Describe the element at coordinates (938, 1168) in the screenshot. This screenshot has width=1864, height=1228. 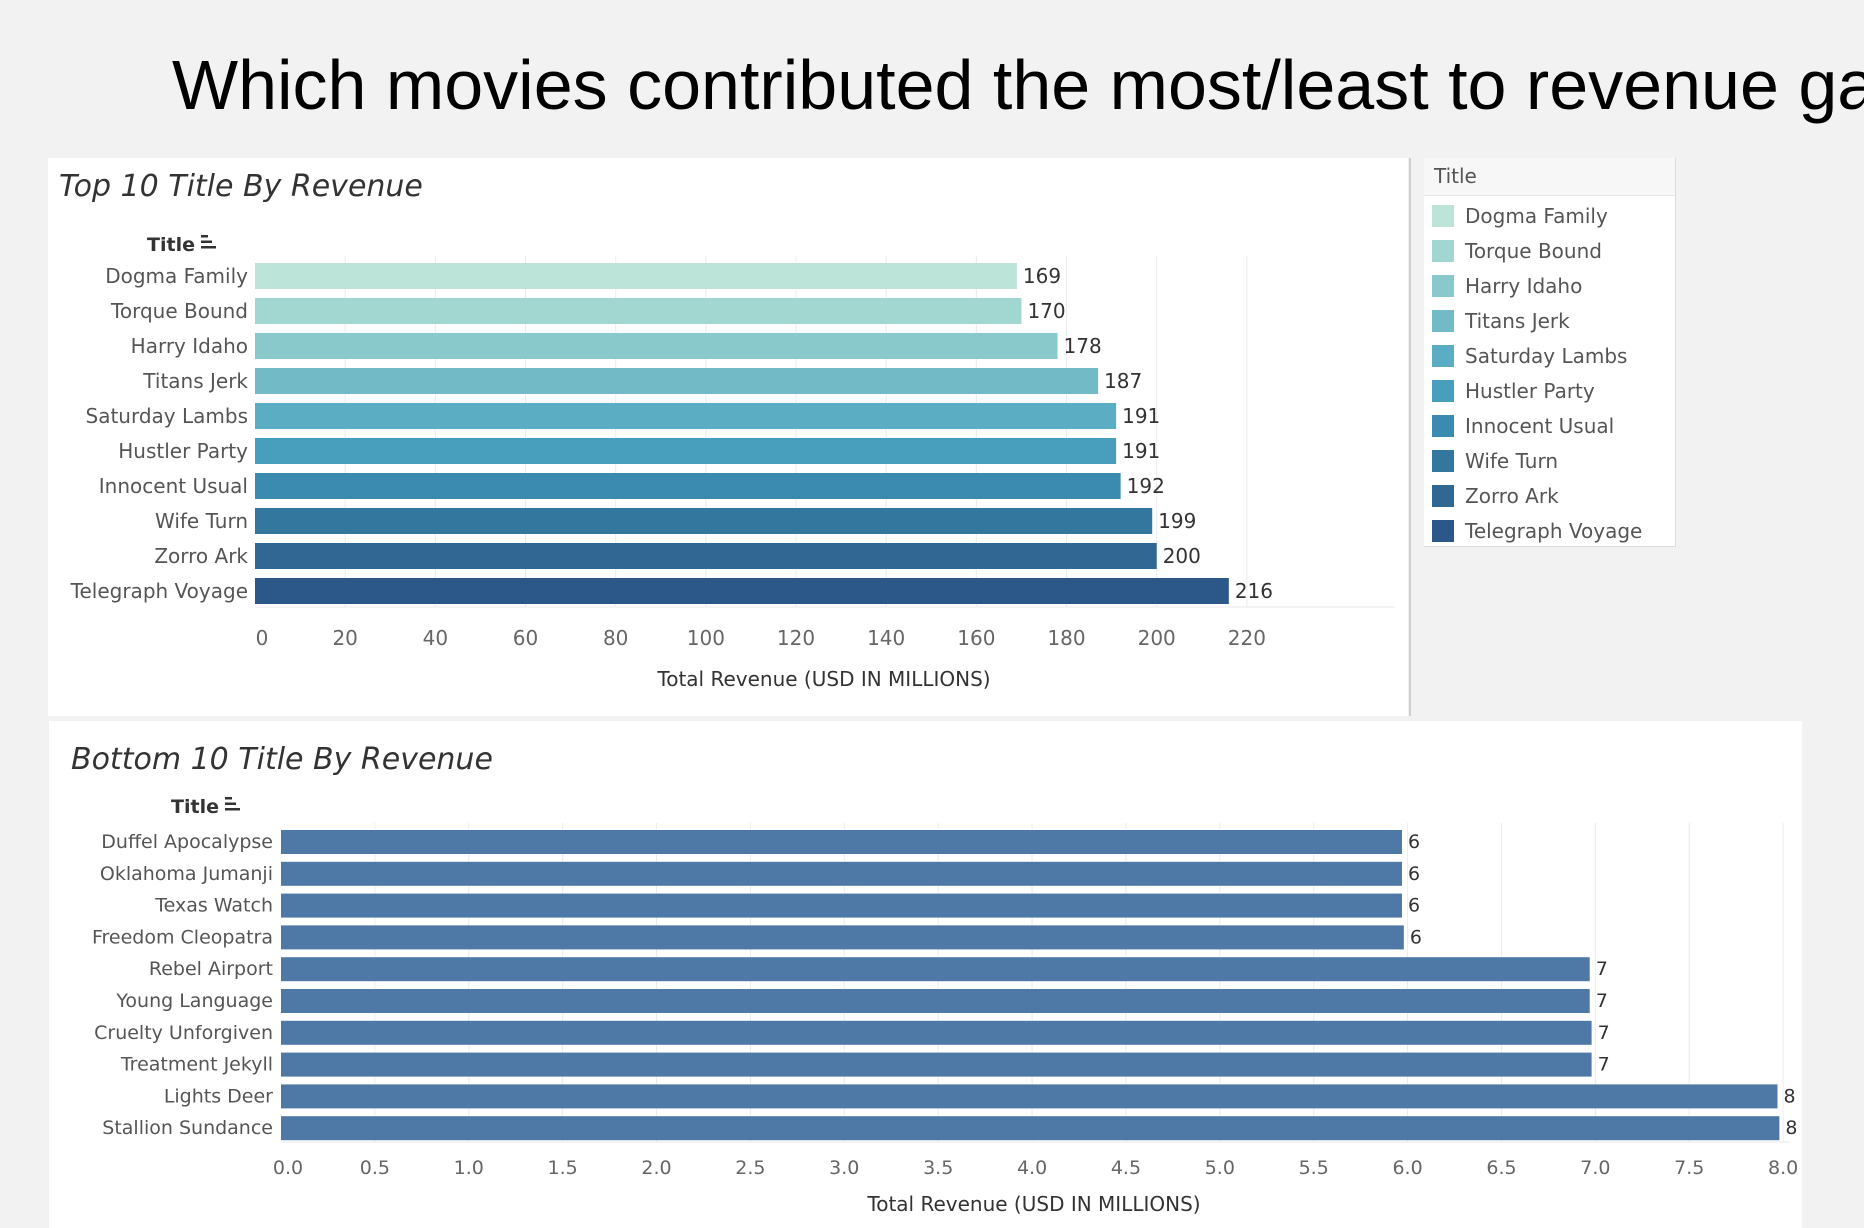
I see `bottom-x-tick-label: 3.5` at that location.